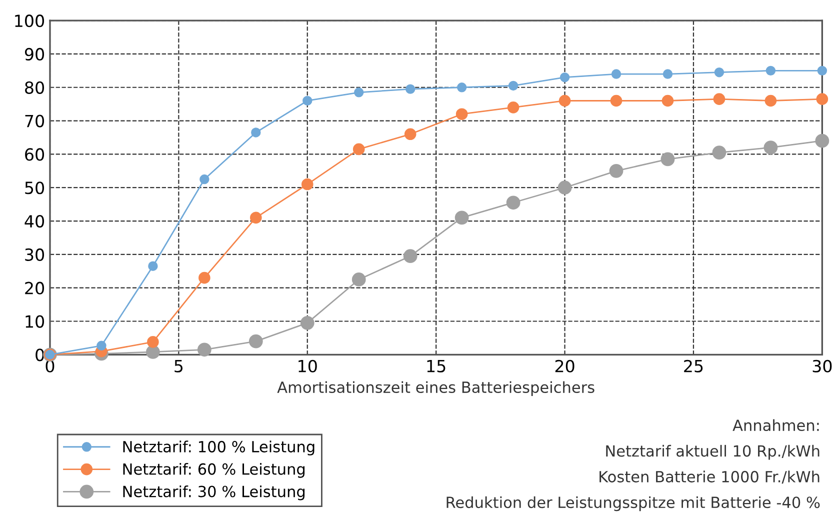 This screenshot has width=833, height=514. I want to click on legend-label: Netztarif: 60 % Leistung, so click(214, 470).